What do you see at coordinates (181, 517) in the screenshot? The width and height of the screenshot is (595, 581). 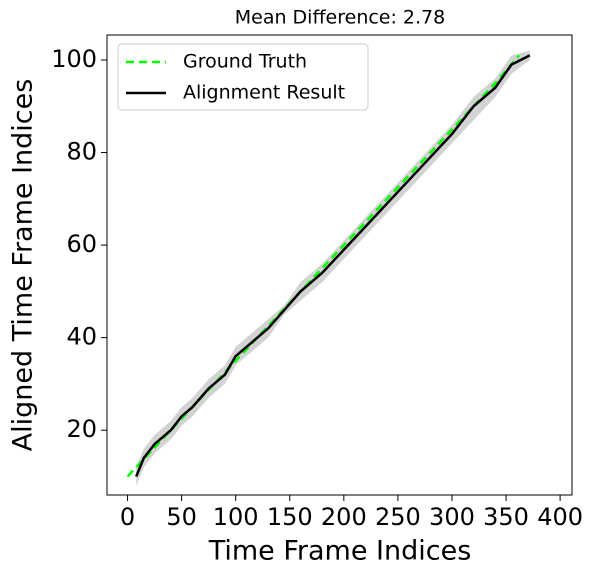 I see `x-tick-label: 50` at bounding box center [181, 517].